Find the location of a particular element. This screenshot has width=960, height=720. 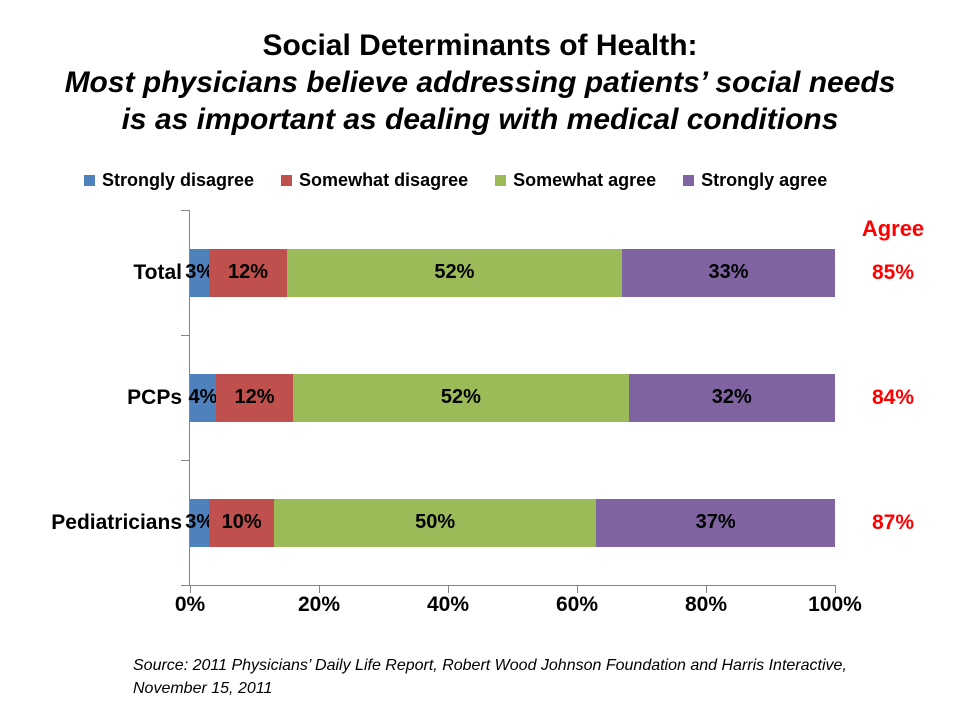

legend-item-somewhat-disagree: Somewhat disagree is located at coordinates (374, 180).